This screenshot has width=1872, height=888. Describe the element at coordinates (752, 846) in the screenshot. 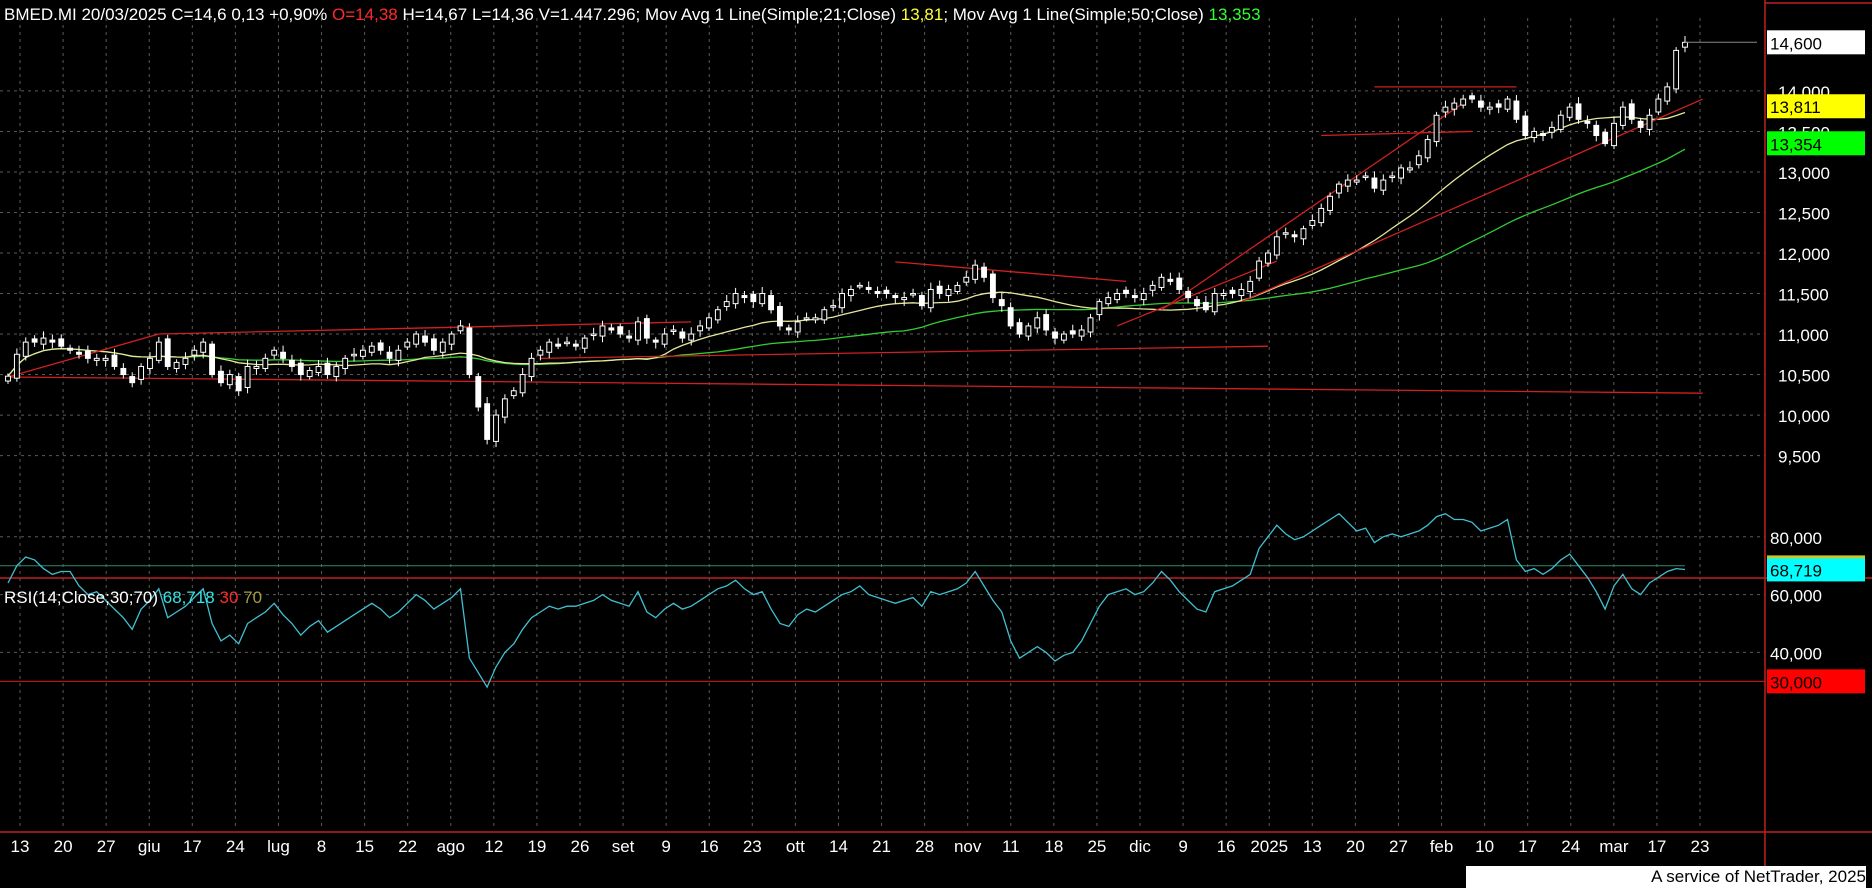

I see `x-tick-label: 23` at that location.